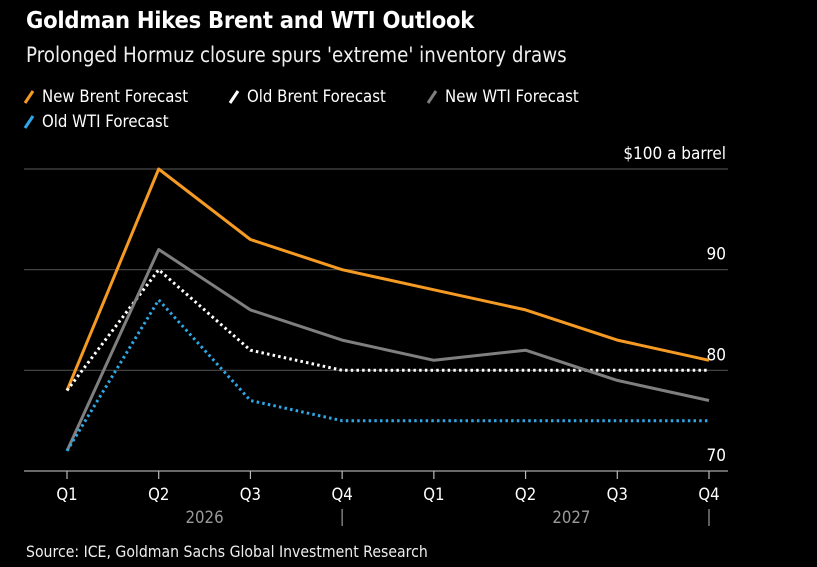 Image resolution: width=817 pixels, height=567 pixels. I want to click on legend-item-old-wti: Old WTI Forecast, so click(104, 122).